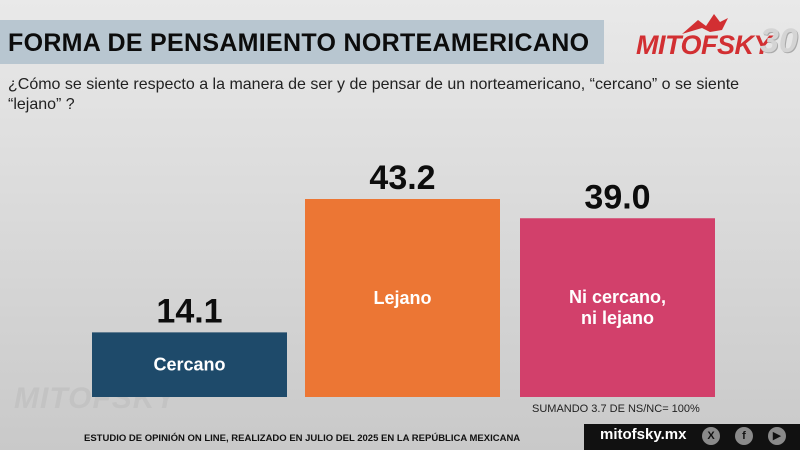 This screenshot has width=800, height=450. What do you see at coordinates (705, 24) in the screenshot?
I see `bird-logo-icon` at bounding box center [705, 24].